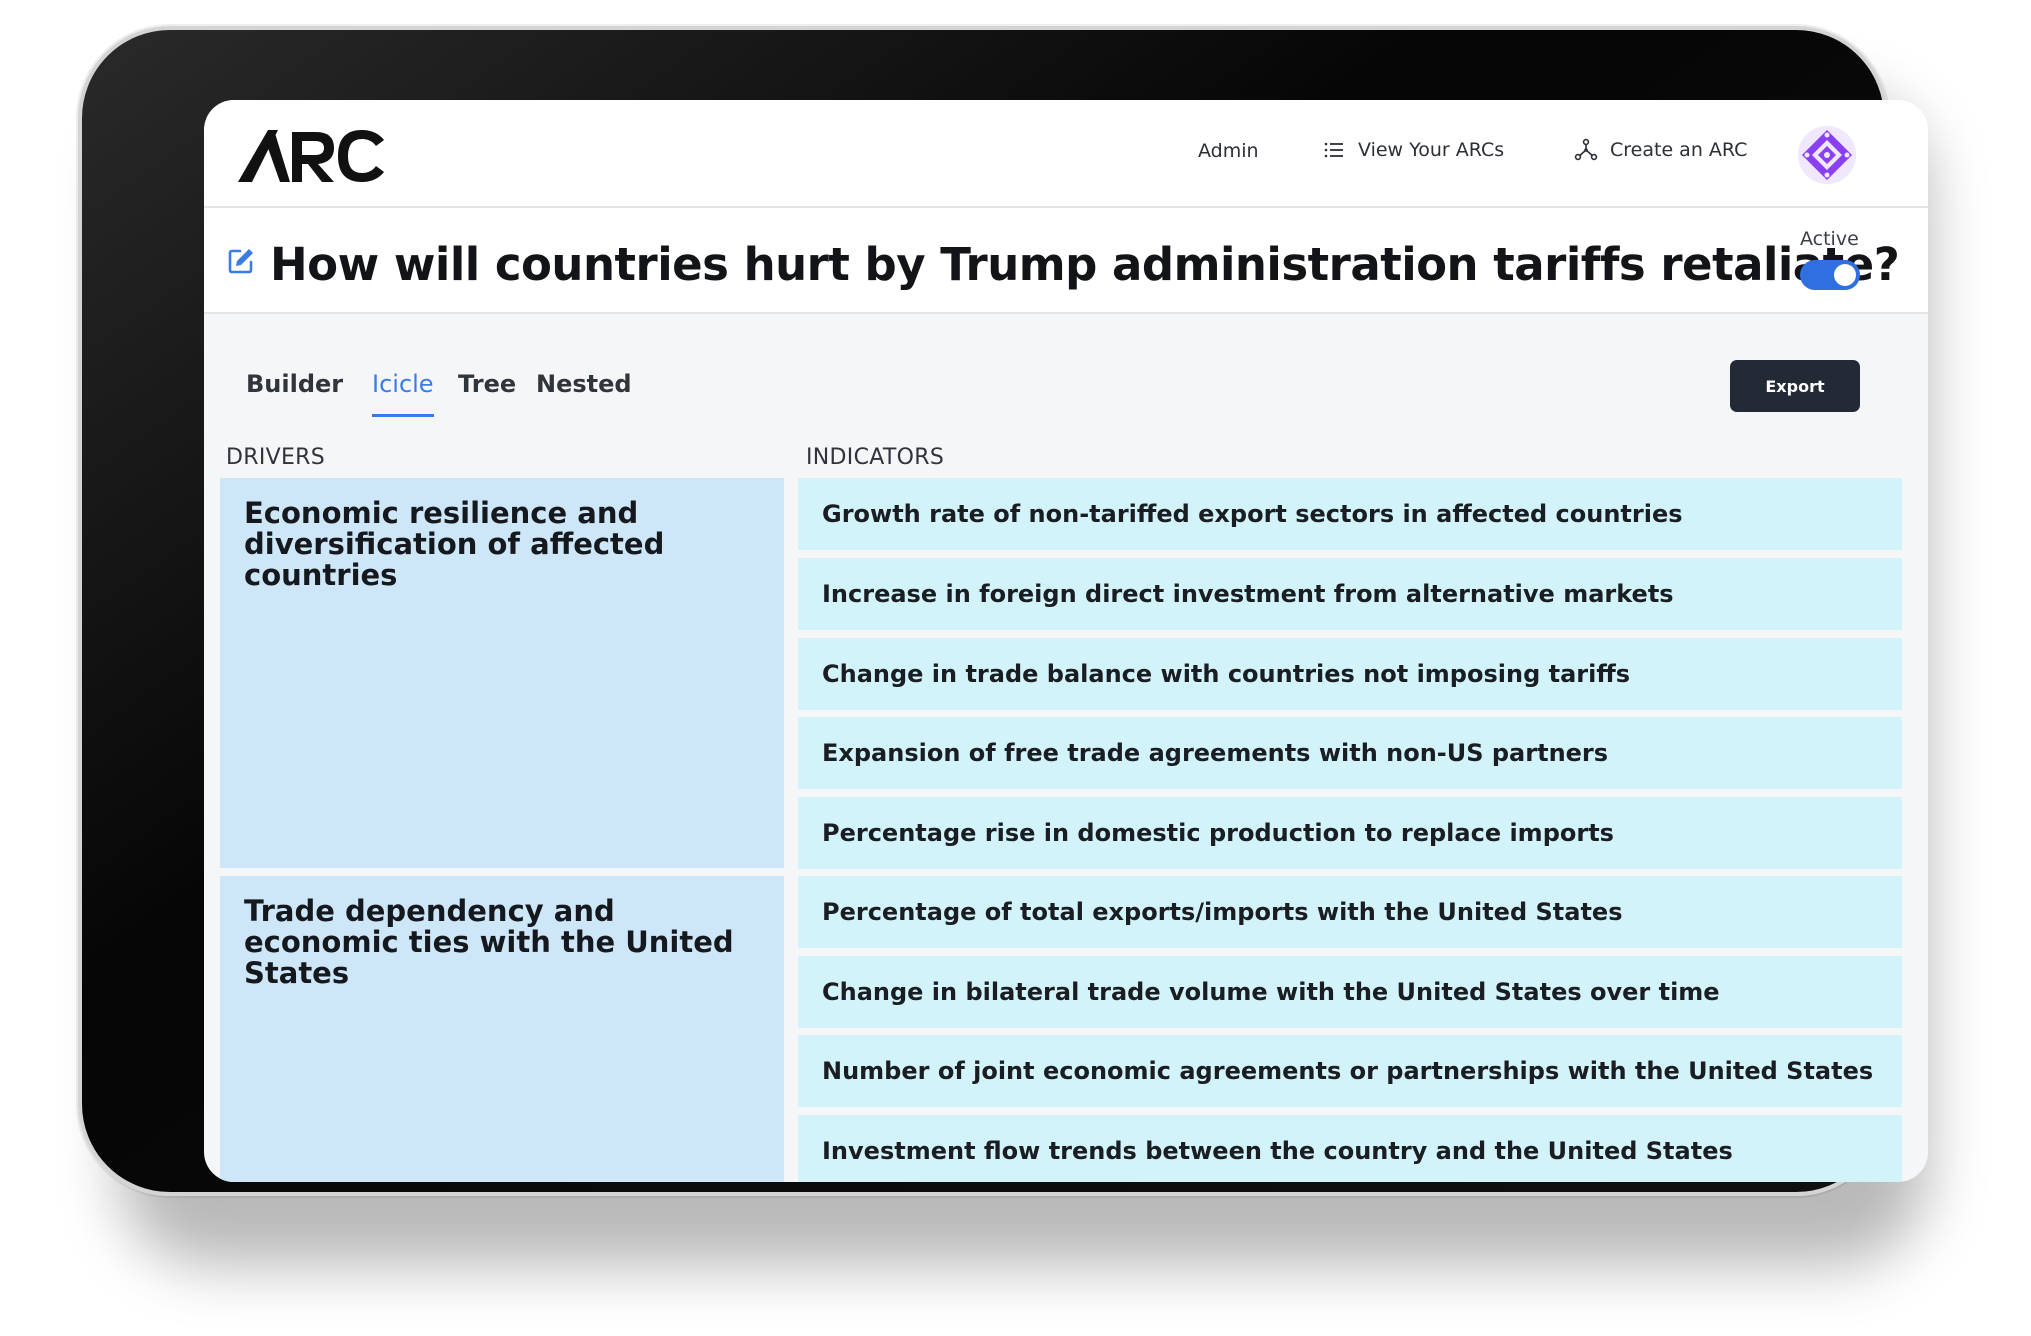  Describe the element at coordinates (487, 384) in the screenshot. I see `tab-tree: Tree` at that location.